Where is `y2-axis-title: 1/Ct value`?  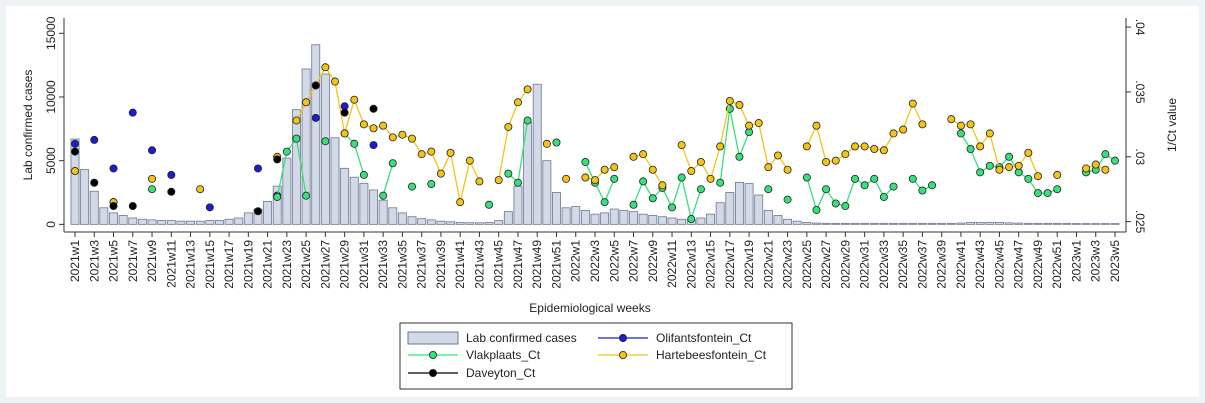
y2-axis-title: 1/Ct value is located at coordinates (1172, 125).